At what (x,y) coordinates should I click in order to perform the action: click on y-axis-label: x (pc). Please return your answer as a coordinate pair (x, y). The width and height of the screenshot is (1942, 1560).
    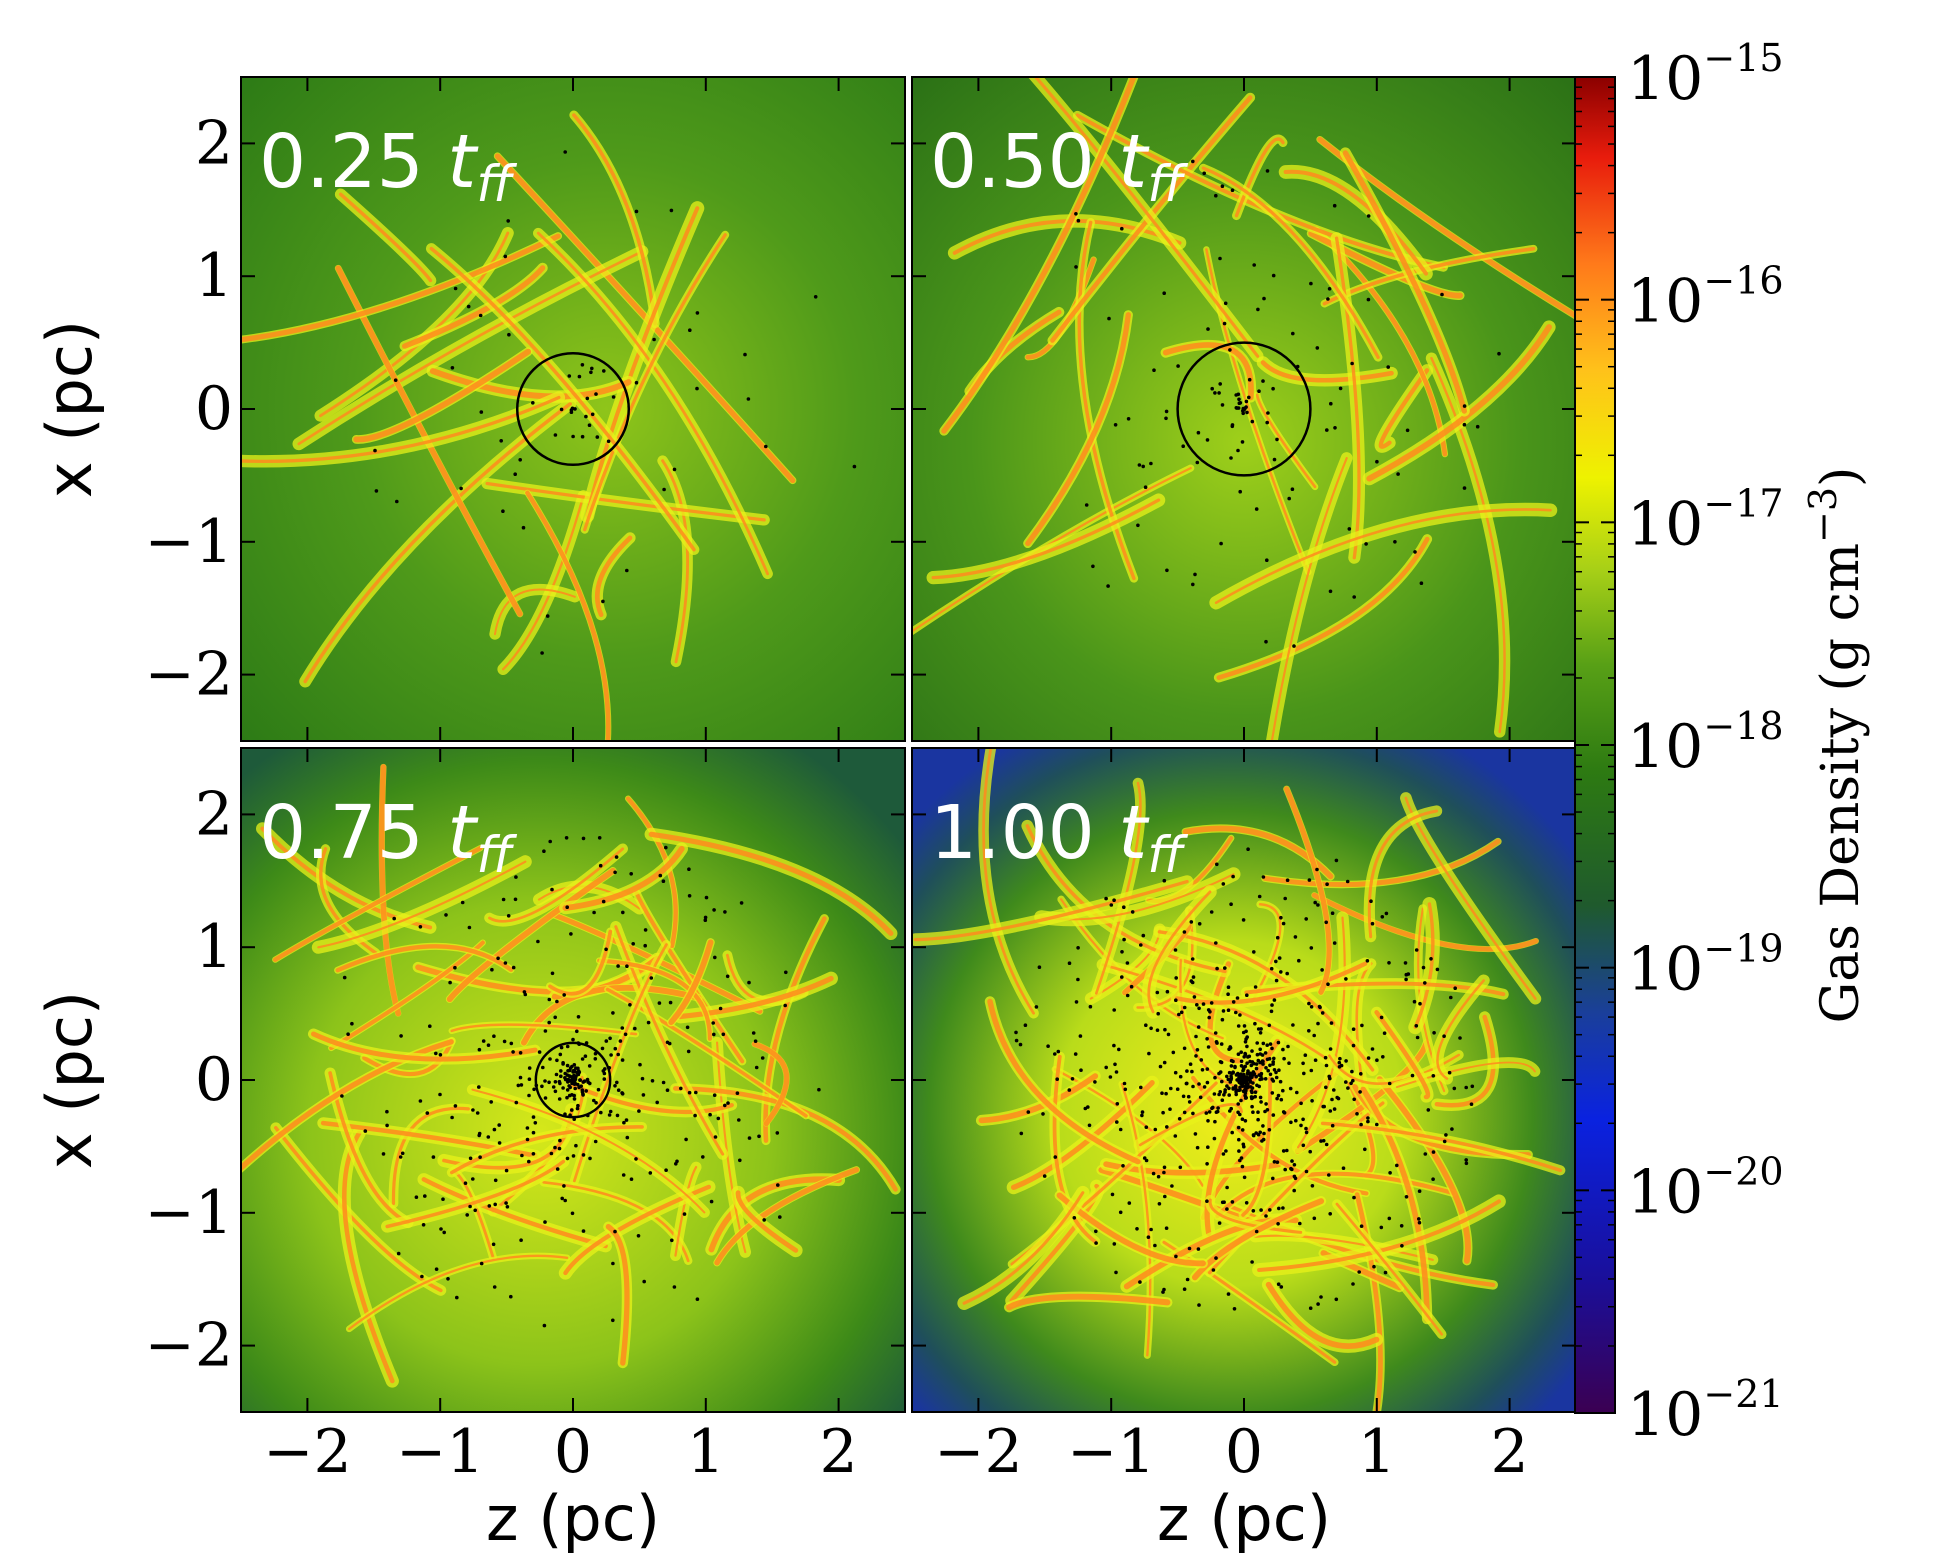
    Looking at the image, I should click on (69, 409).